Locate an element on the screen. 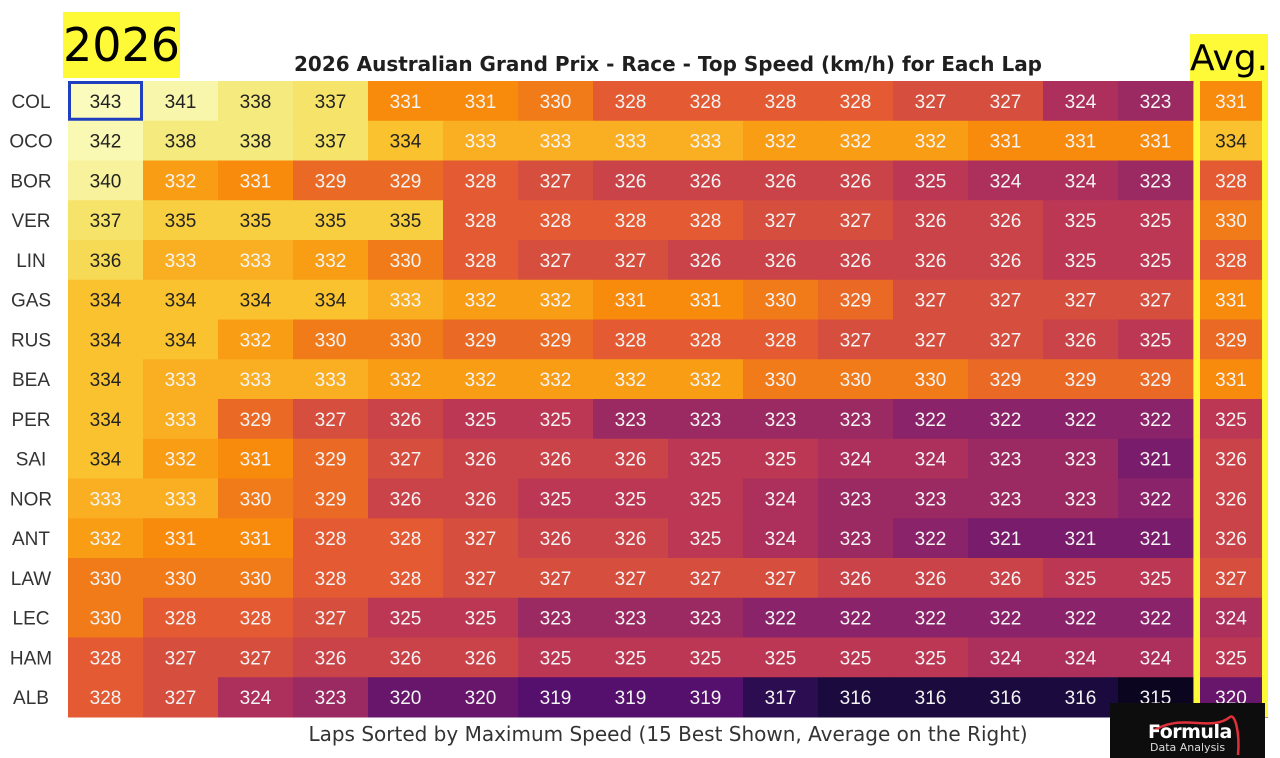  year-badge: 2026 is located at coordinates (121, 45).